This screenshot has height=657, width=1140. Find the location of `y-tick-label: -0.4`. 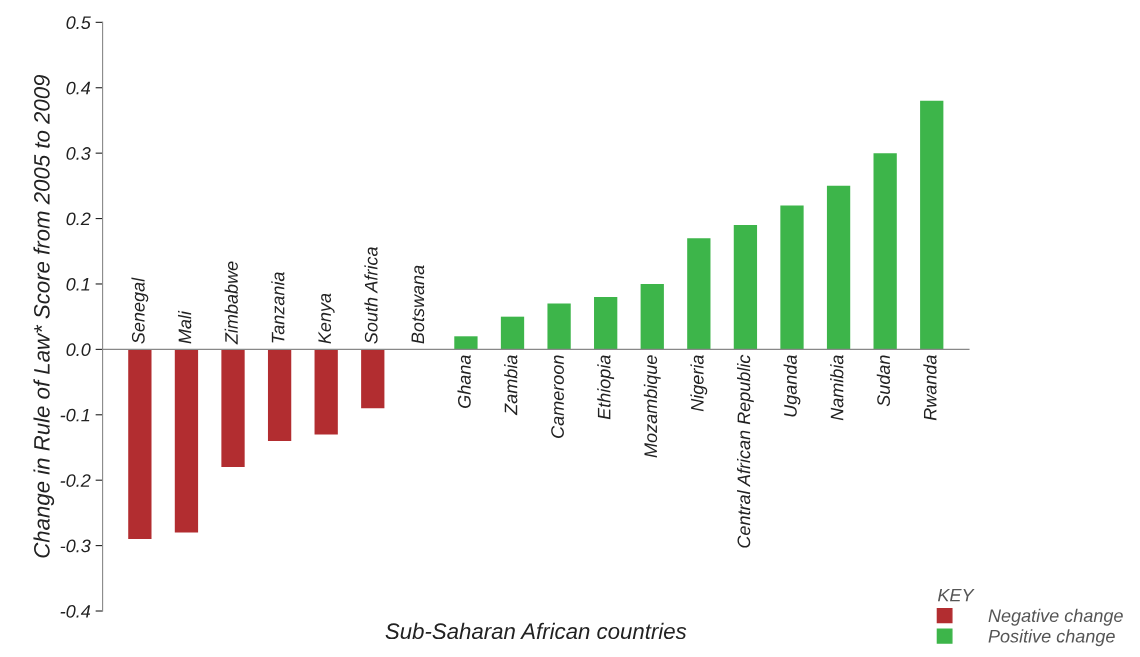

y-tick-label: -0.4 is located at coordinates (75, 611).